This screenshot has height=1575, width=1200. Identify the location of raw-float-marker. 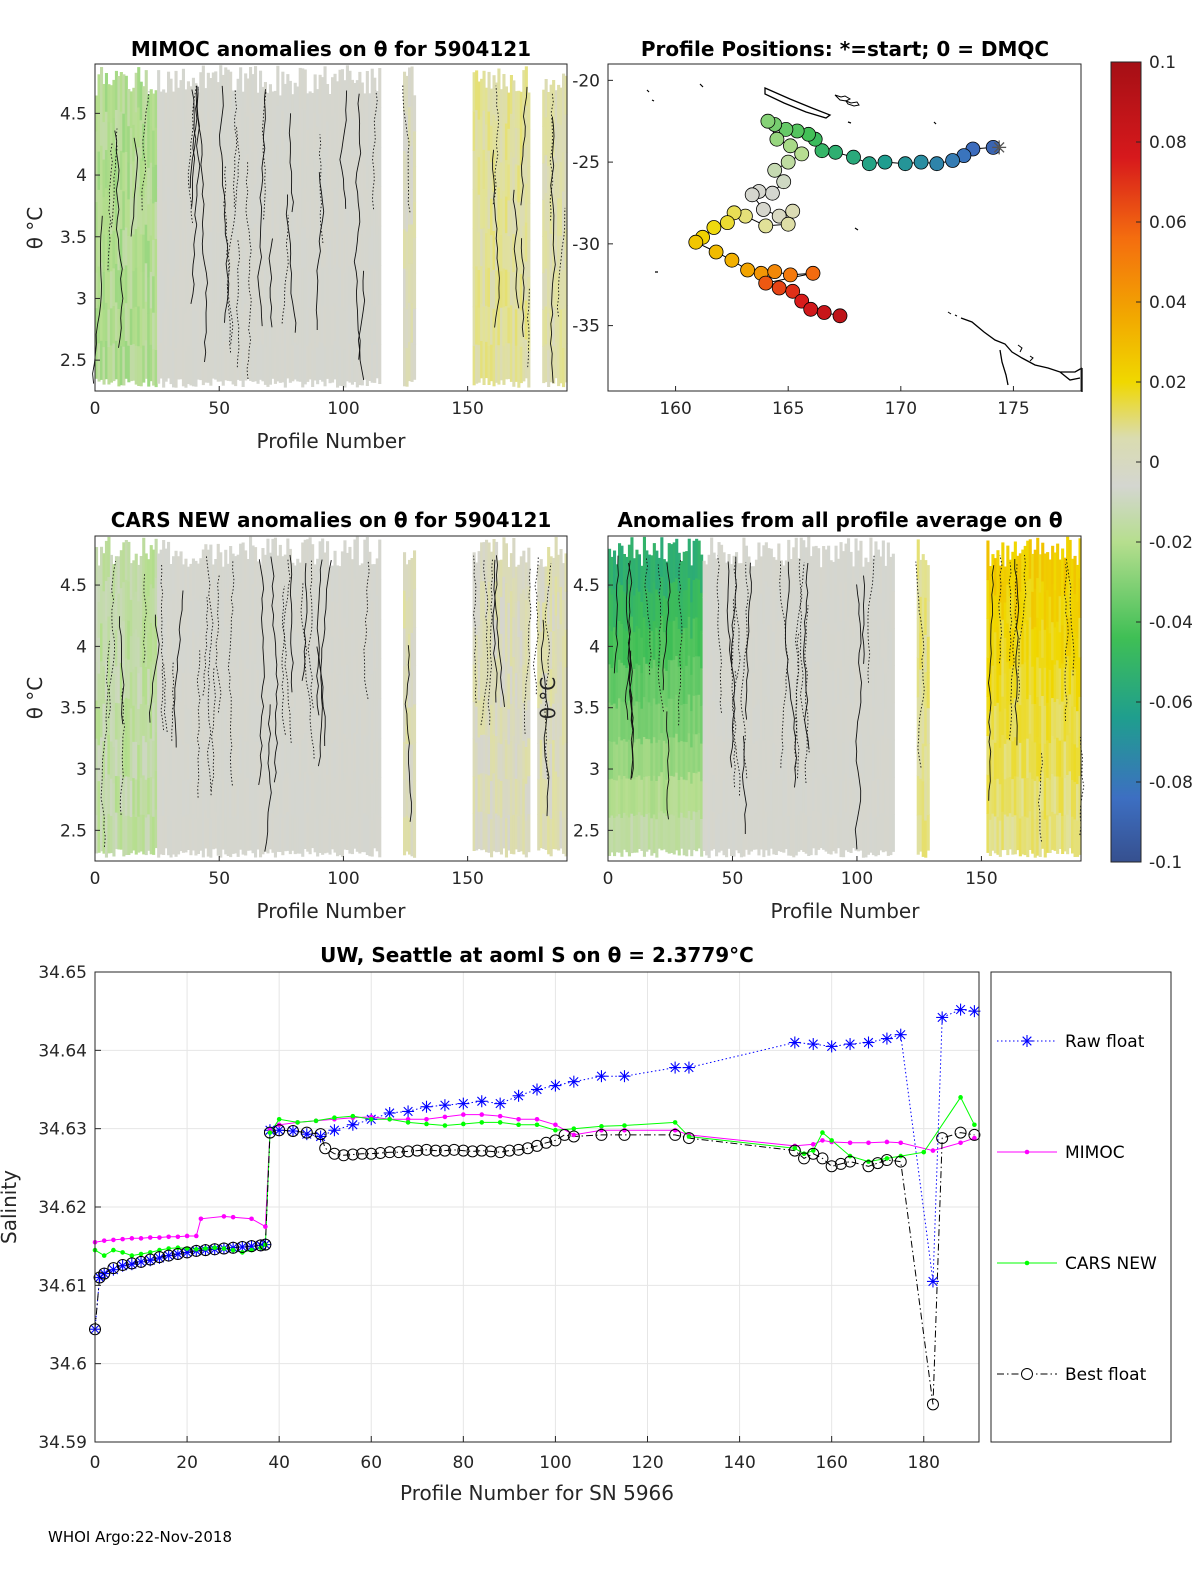
(974, 1011).